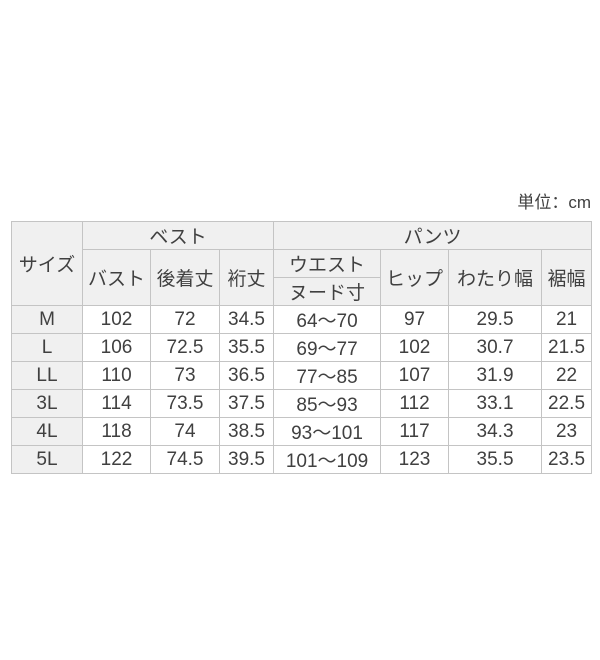  Describe the element at coordinates (178, 235) in the screenshot. I see `group-header-vest: ベスト` at that location.